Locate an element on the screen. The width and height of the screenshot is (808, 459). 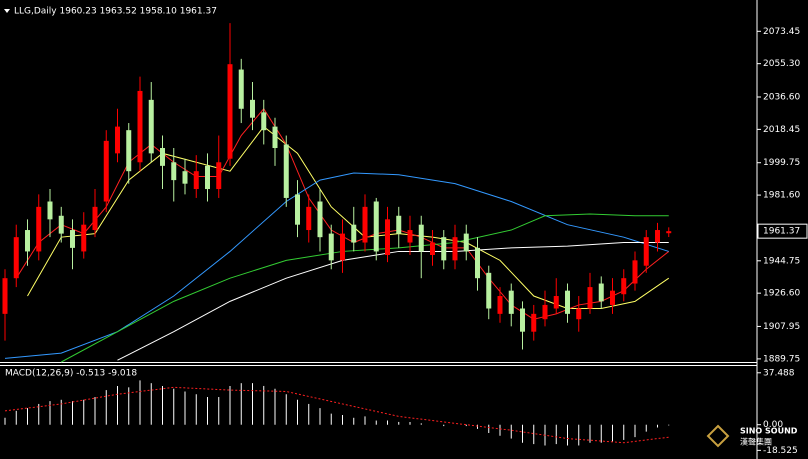
macd-title: MACD(12,26,9) -0.513 -9.018 is located at coordinates (71, 374).